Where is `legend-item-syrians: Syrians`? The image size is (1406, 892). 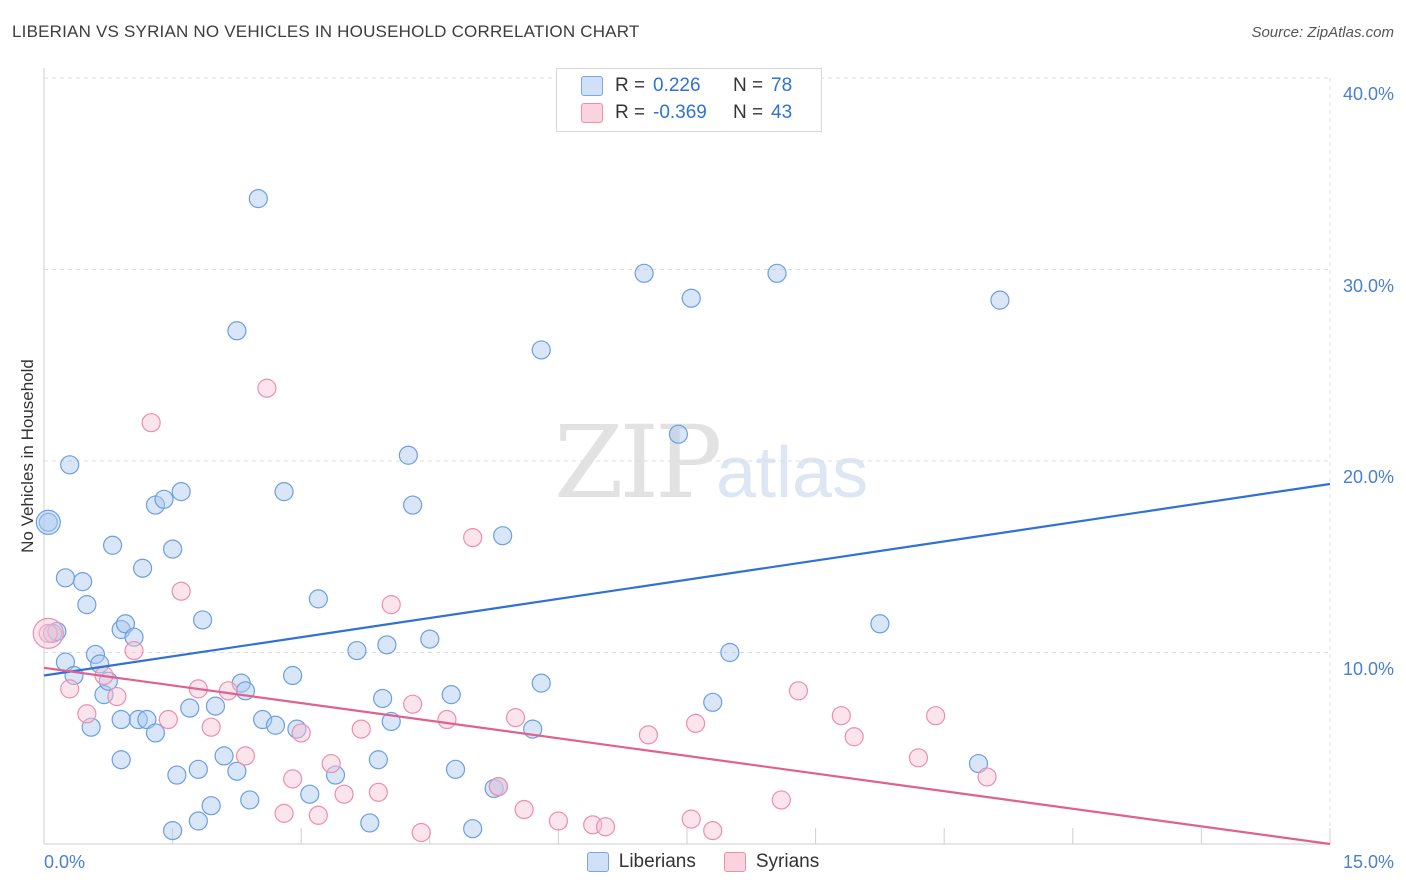
legend-item-syrians: Syrians is located at coordinates (771, 862).